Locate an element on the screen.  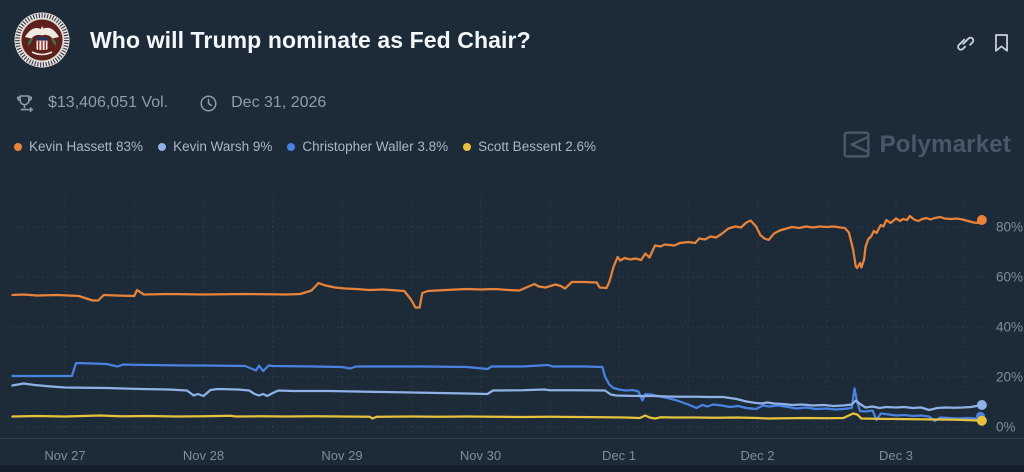
page-title: Who will Trump nominate as Fed Chair? is located at coordinates (310, 39).